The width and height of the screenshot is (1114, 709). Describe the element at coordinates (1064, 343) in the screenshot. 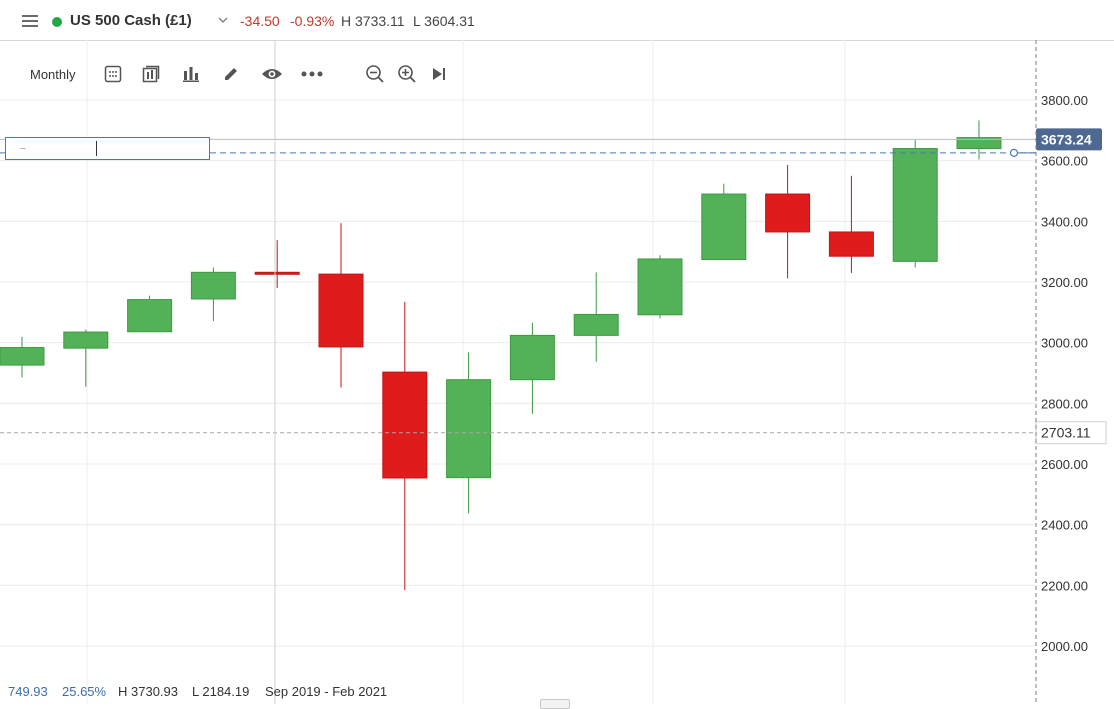

I see `y-tick-label: 3000.00` at that location.